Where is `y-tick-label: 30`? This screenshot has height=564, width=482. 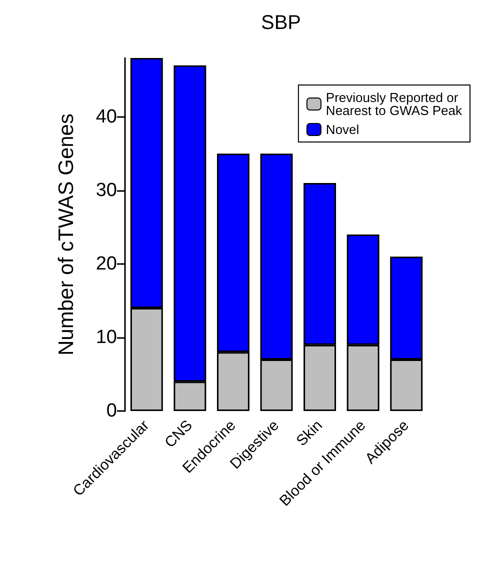 y-tick-label: 30 is located at coordinates (106, 190).